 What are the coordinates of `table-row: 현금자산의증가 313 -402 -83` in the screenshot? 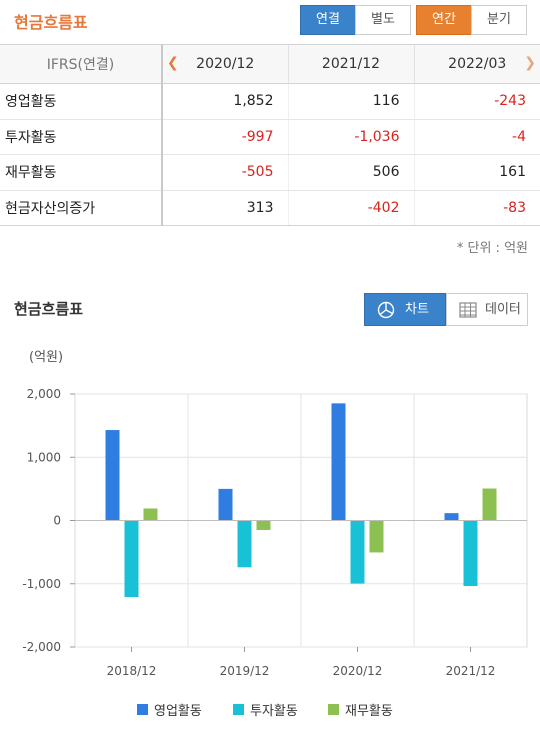 It's located at (270, 208).